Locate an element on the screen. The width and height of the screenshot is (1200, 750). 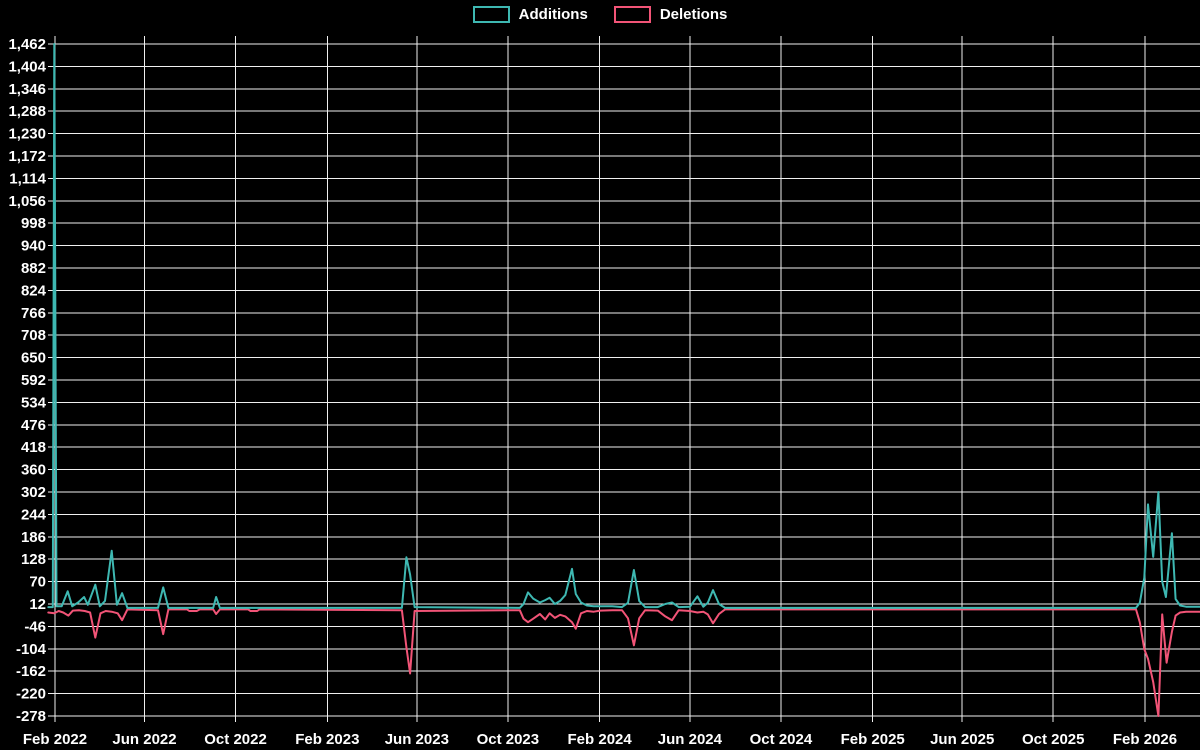
additions-legend-label: Additions is located at coordinates (553, 14).